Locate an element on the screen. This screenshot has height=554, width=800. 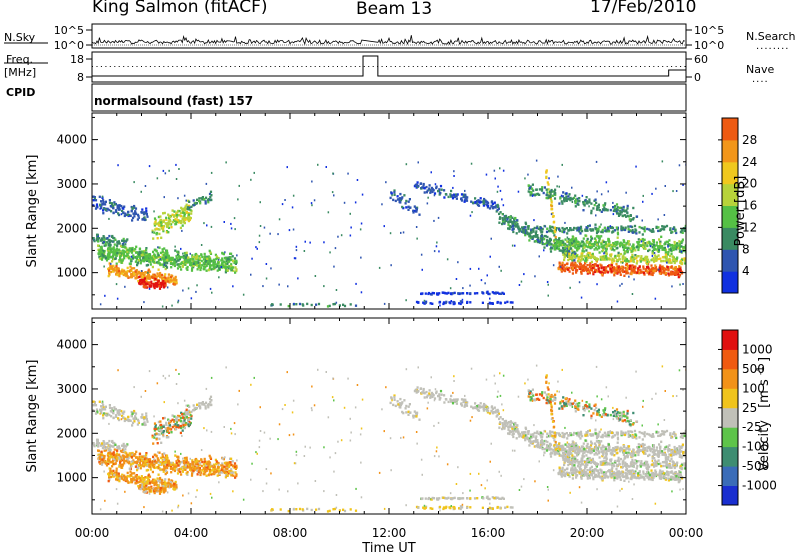
noise-line is located at coordinates (388, 40).